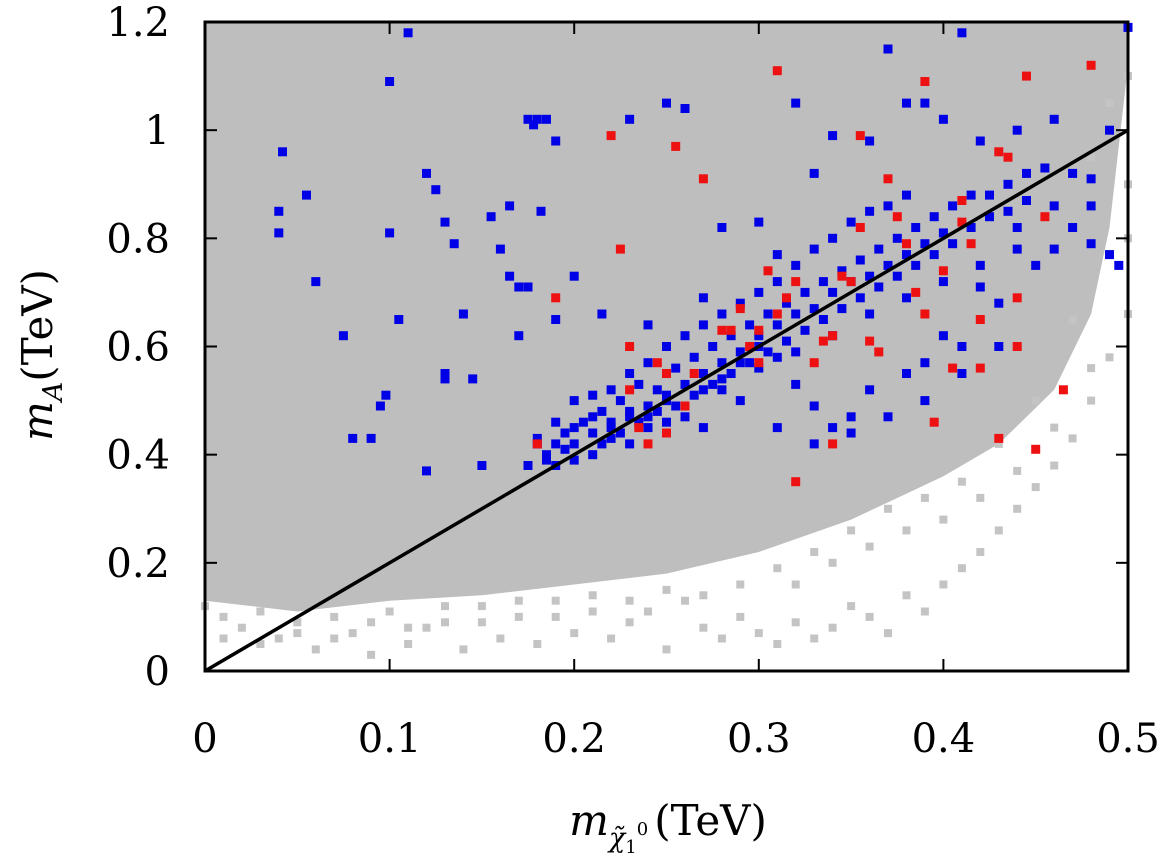  Describe the element at coordinates (37, 421) in the screenshot. I see `y-axis-label-symbol: m` at that location.